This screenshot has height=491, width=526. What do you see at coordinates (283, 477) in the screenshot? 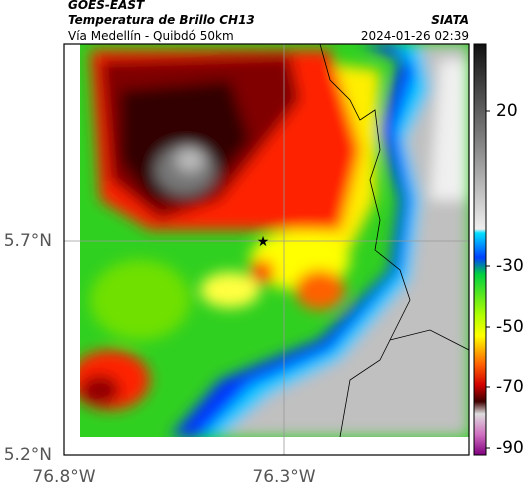
I see `lon-tick: 76.3°W` at bounding box center [283, 477].